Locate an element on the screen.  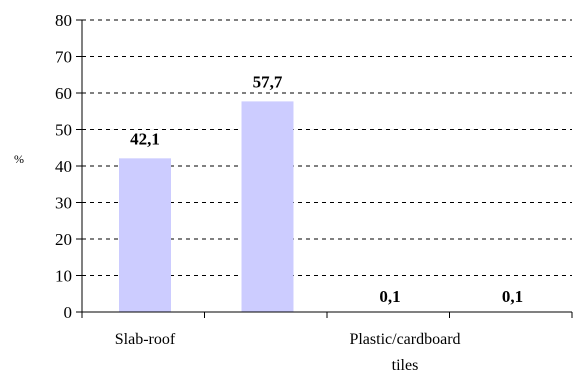
y-tick-label: 0 is located at coordinates (68, 312).